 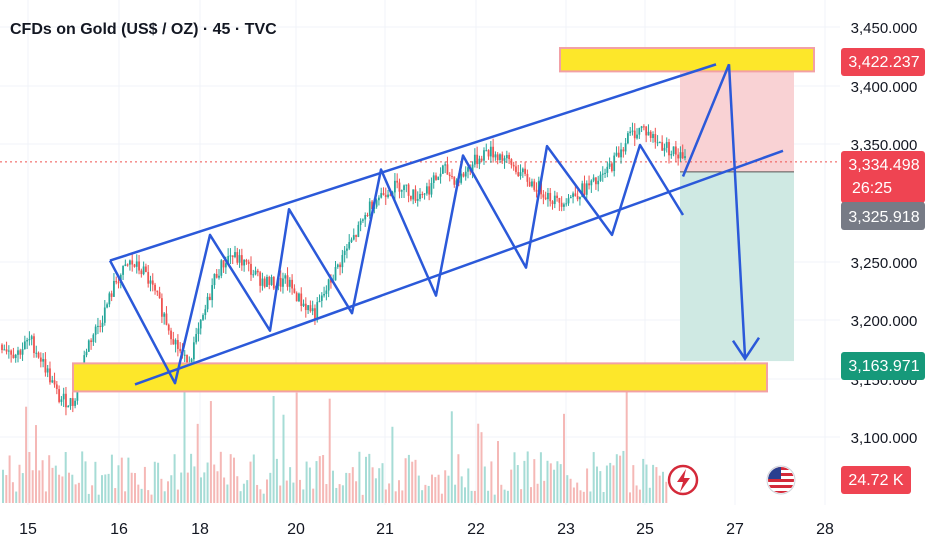 What do you see at coordinates (884, 438) in the screenshot?
I see `price-tick-label: 3,100.000` at bounding box center [884, 438].